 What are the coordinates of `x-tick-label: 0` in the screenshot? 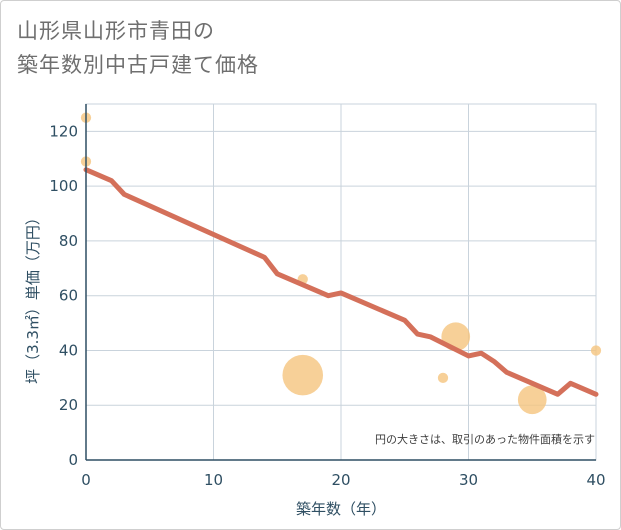 It's located at (86, 480).